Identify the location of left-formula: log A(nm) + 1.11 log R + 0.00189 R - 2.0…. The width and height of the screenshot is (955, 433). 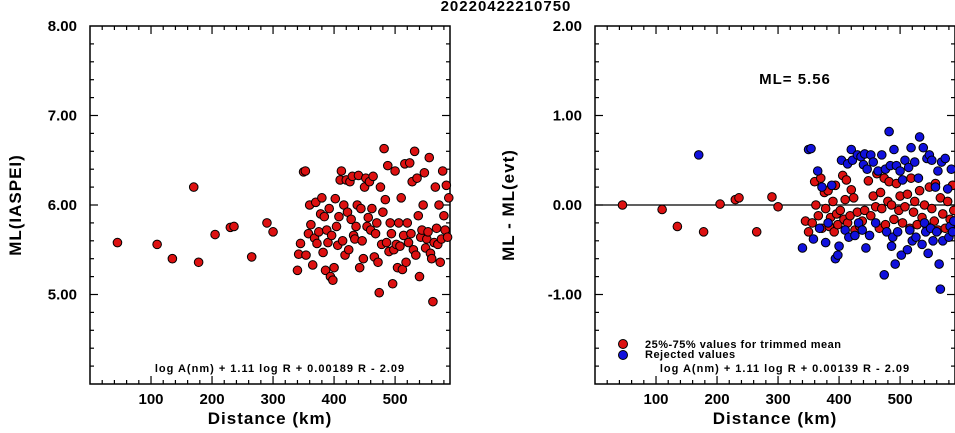
(280, 369).